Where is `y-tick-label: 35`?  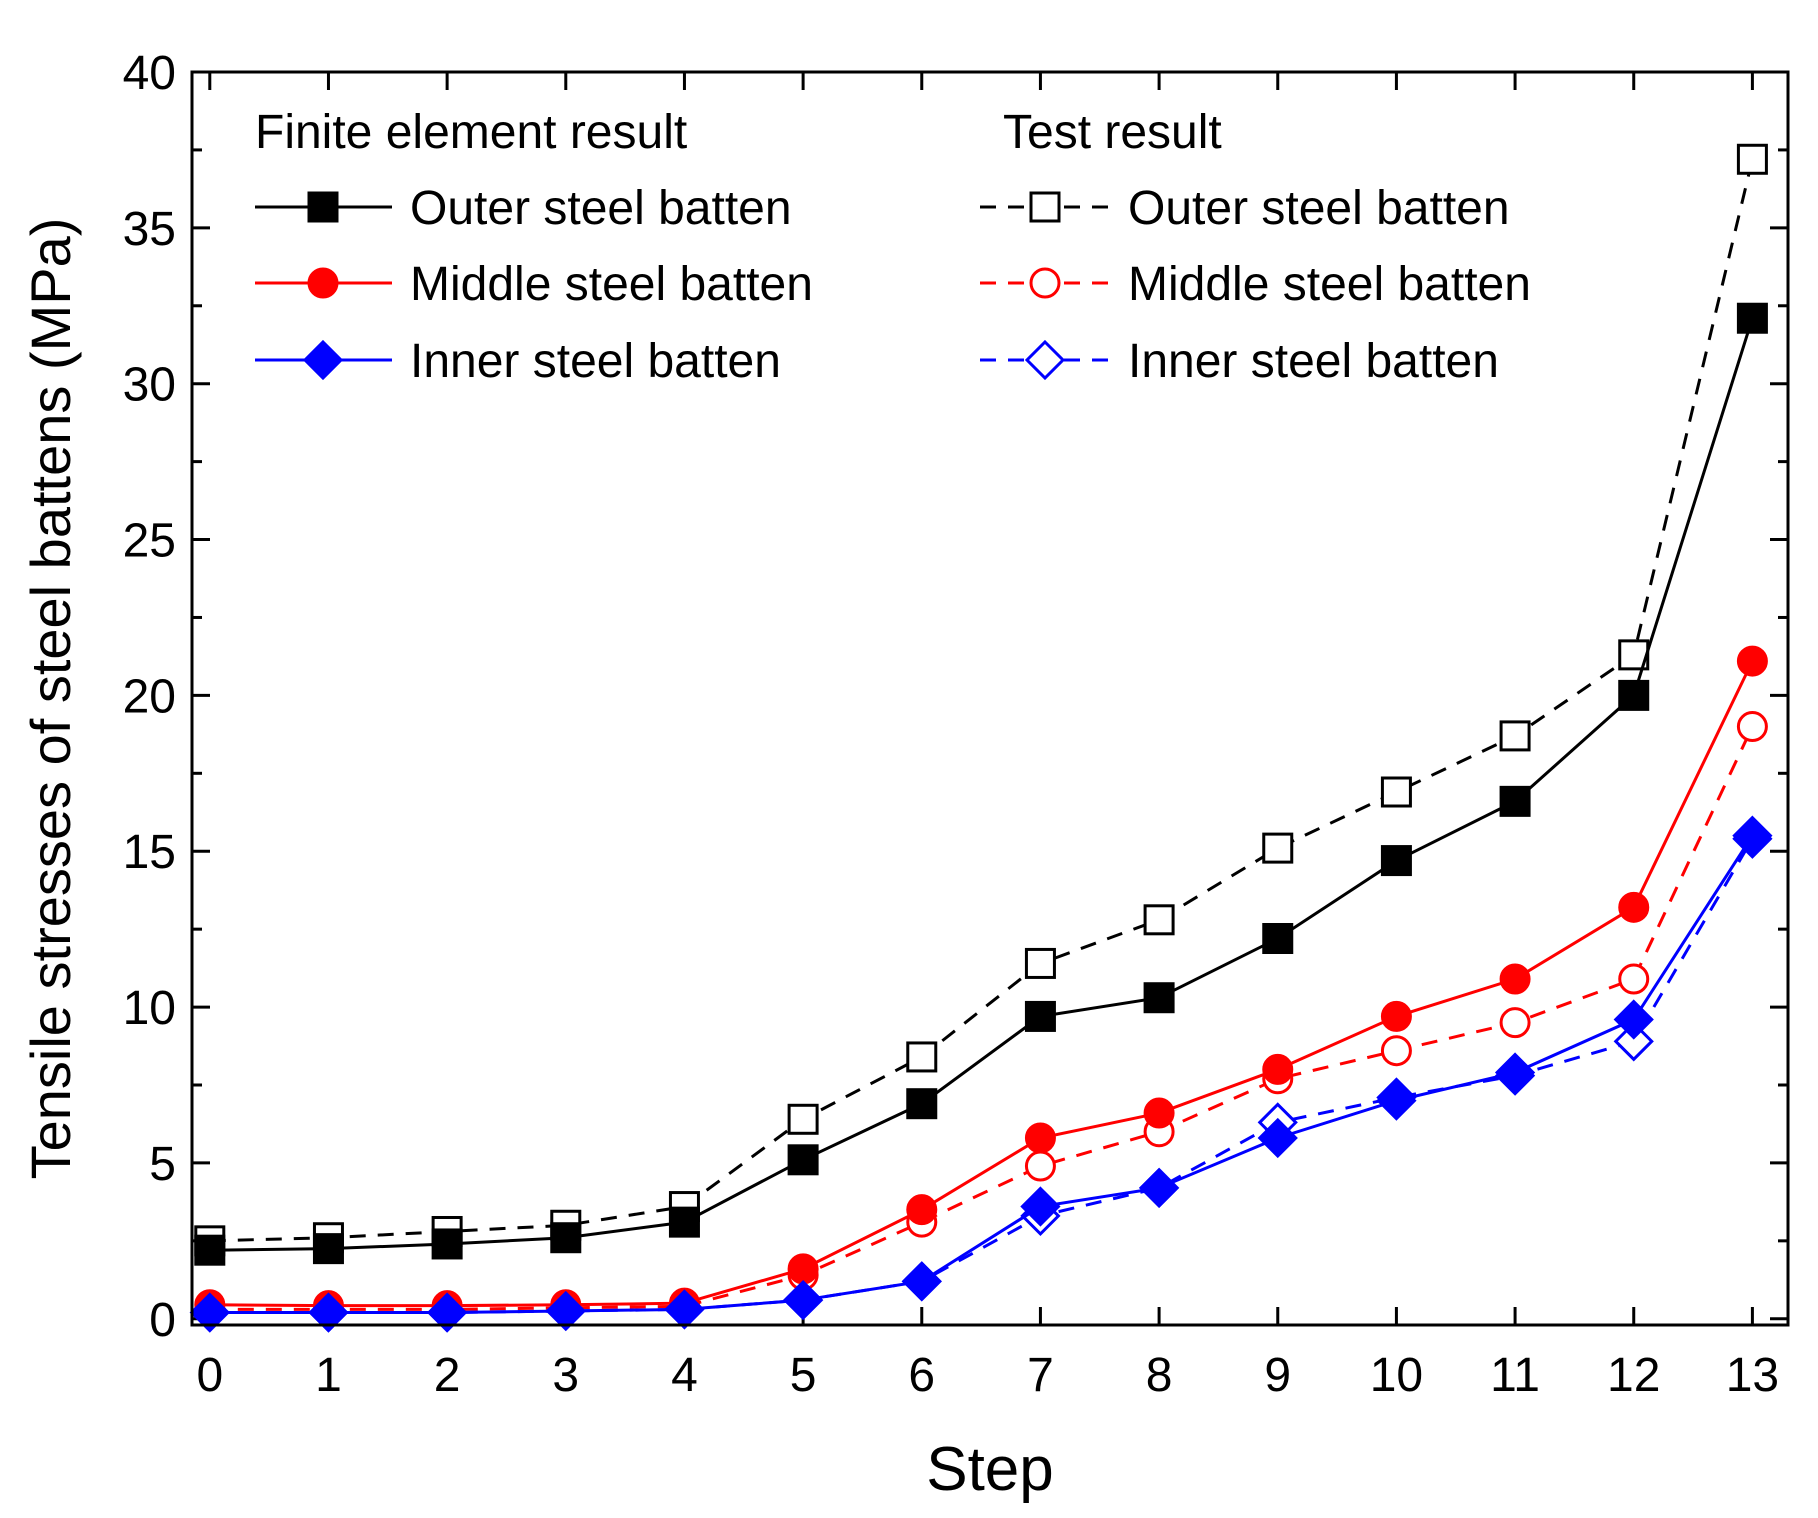 y-tick-label: 35 is located at coordinates (149, 229).